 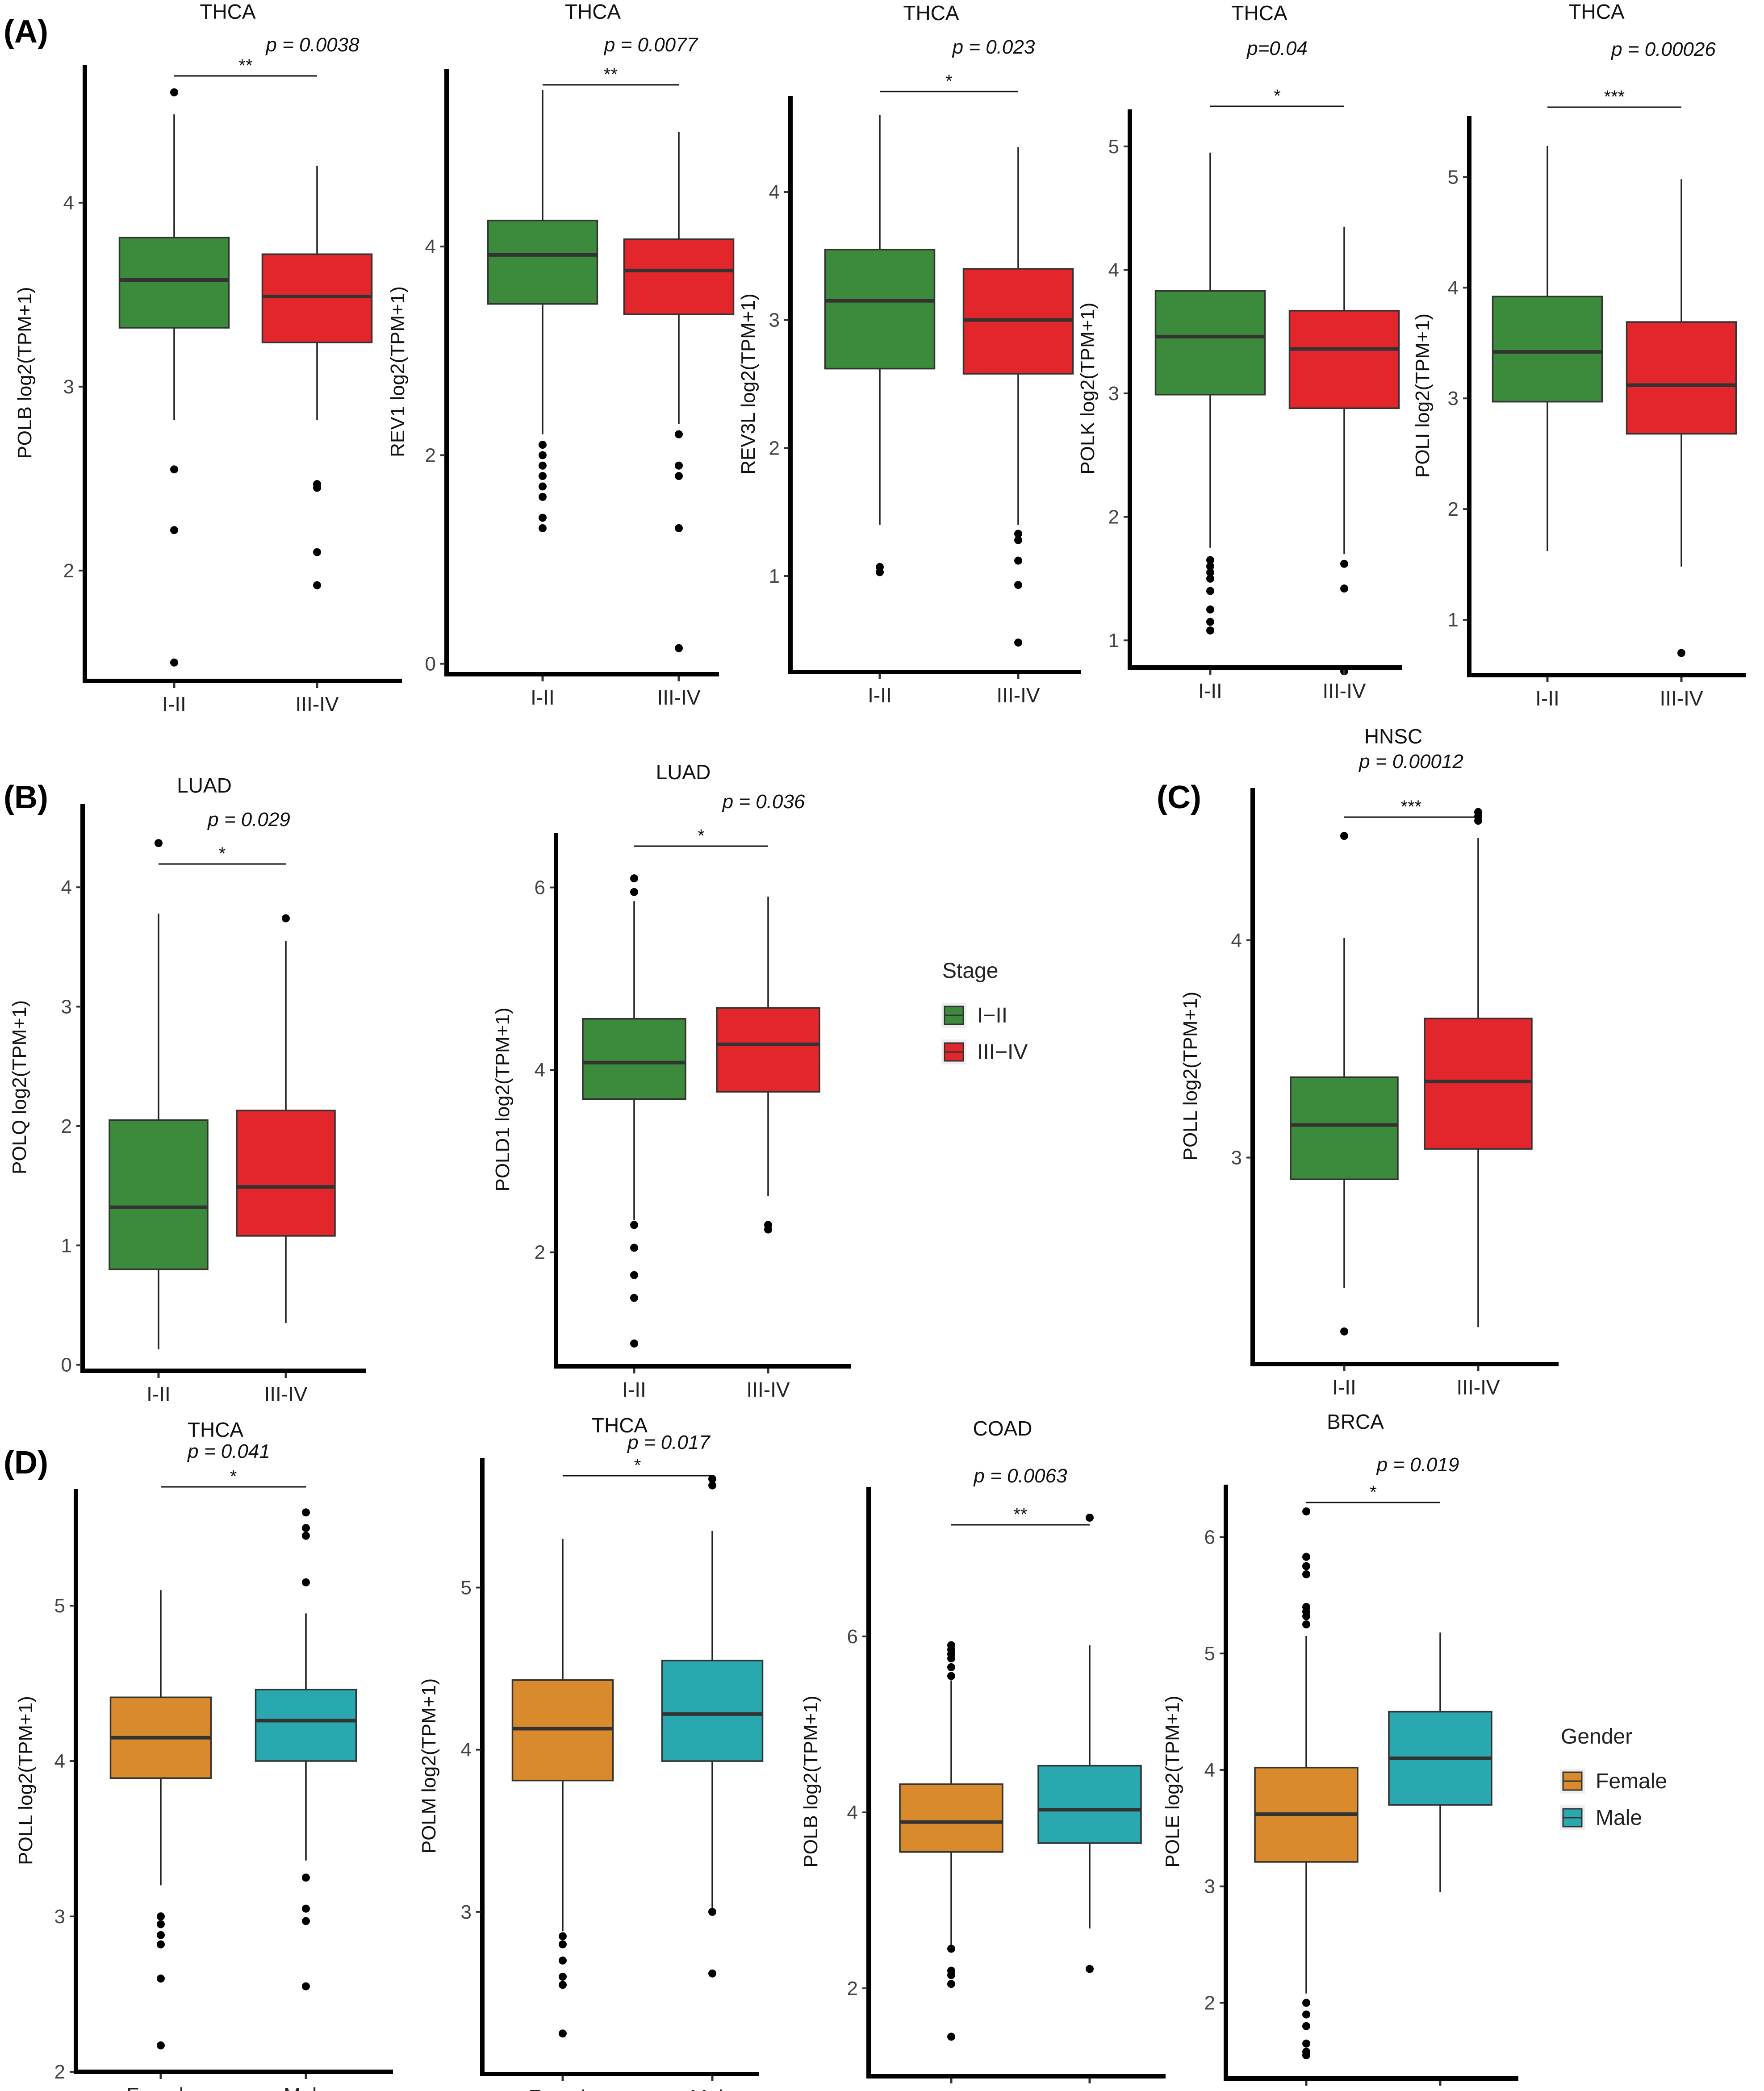 I want to click on p-value-label: p = 0.041, so click(x=228, y=1451).